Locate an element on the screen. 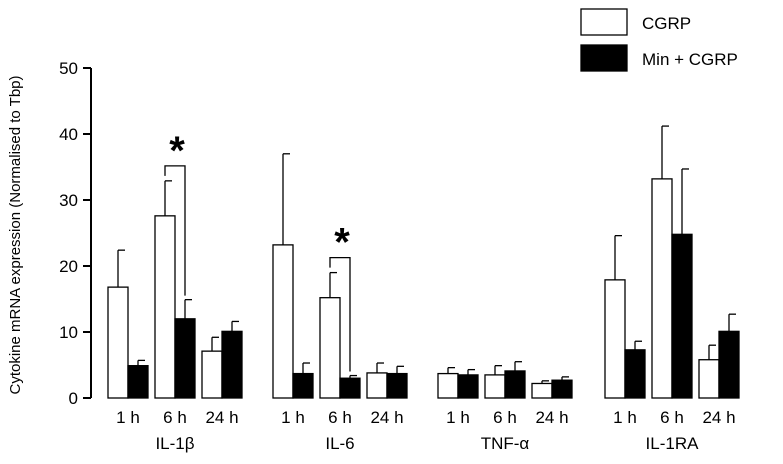 This screenshot has width=783, height=464. legend-label: Min + CGRP is located at coordinates (690, 59).